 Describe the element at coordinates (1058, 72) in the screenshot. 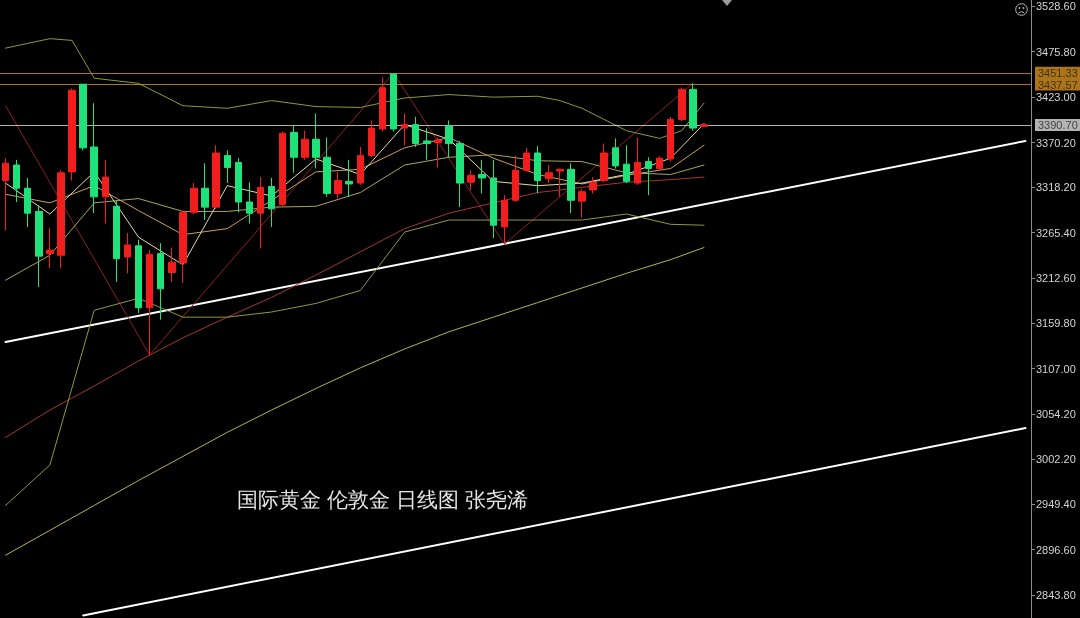

I see `ref-line-label: 3451.33` at that location.